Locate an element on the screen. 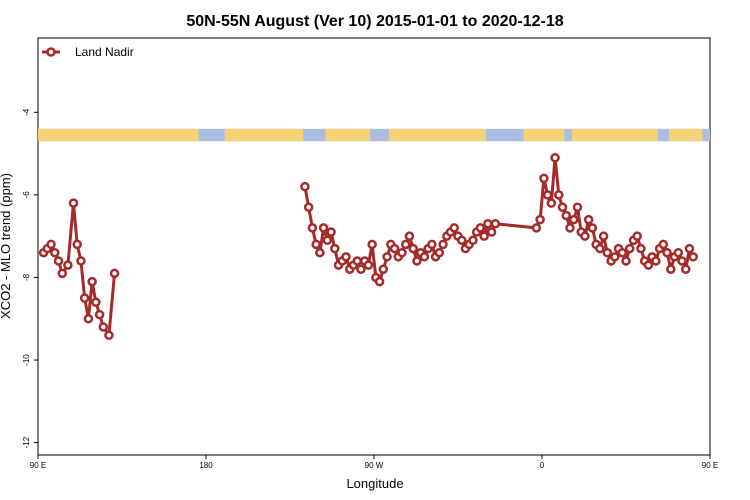 This screenshot has height=500, width=750. land-ocean-band is located at coordinates (374, 135).